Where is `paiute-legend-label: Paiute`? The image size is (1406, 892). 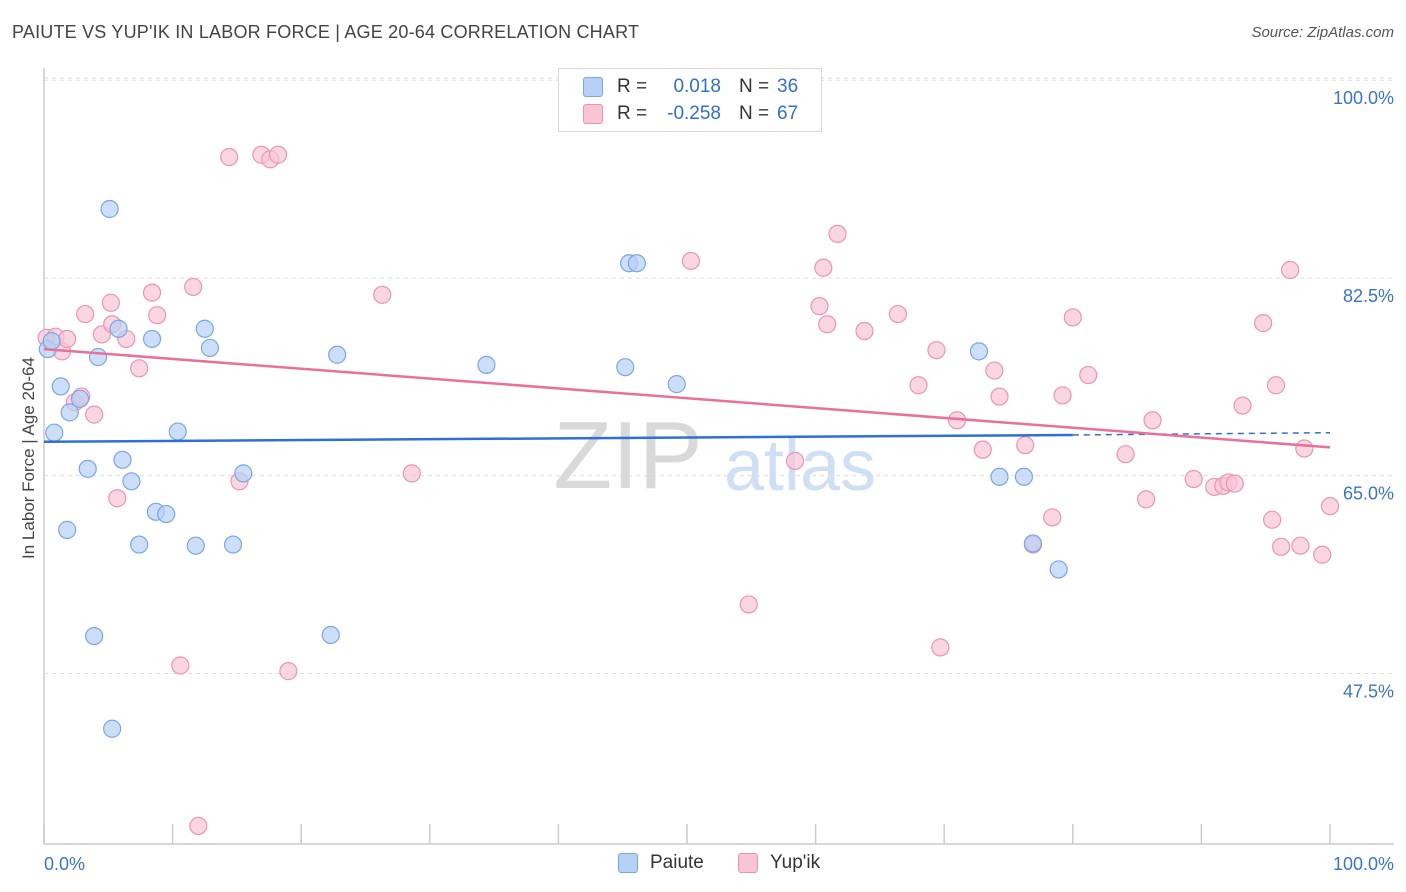 paiute-legend-label: Paiute is located at coordinates (677, 862).